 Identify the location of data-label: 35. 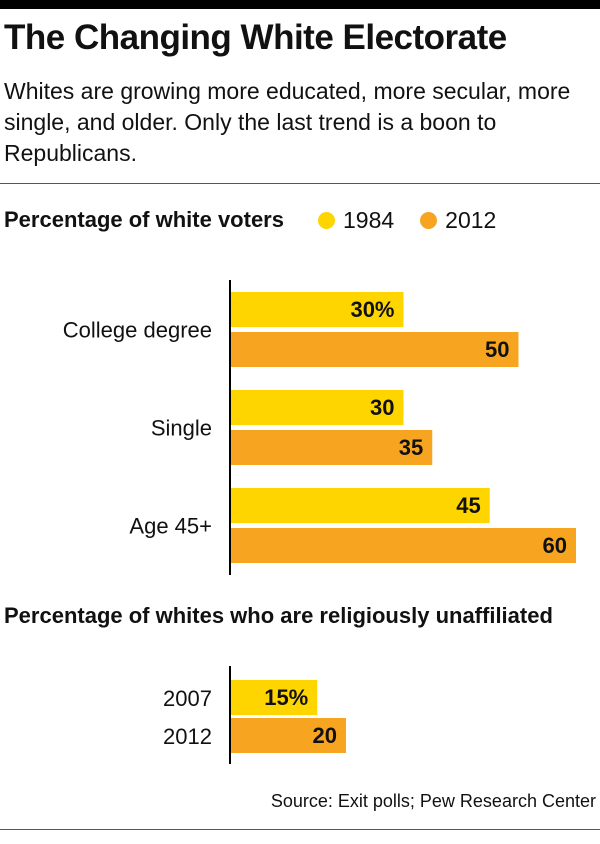
(411, 447).